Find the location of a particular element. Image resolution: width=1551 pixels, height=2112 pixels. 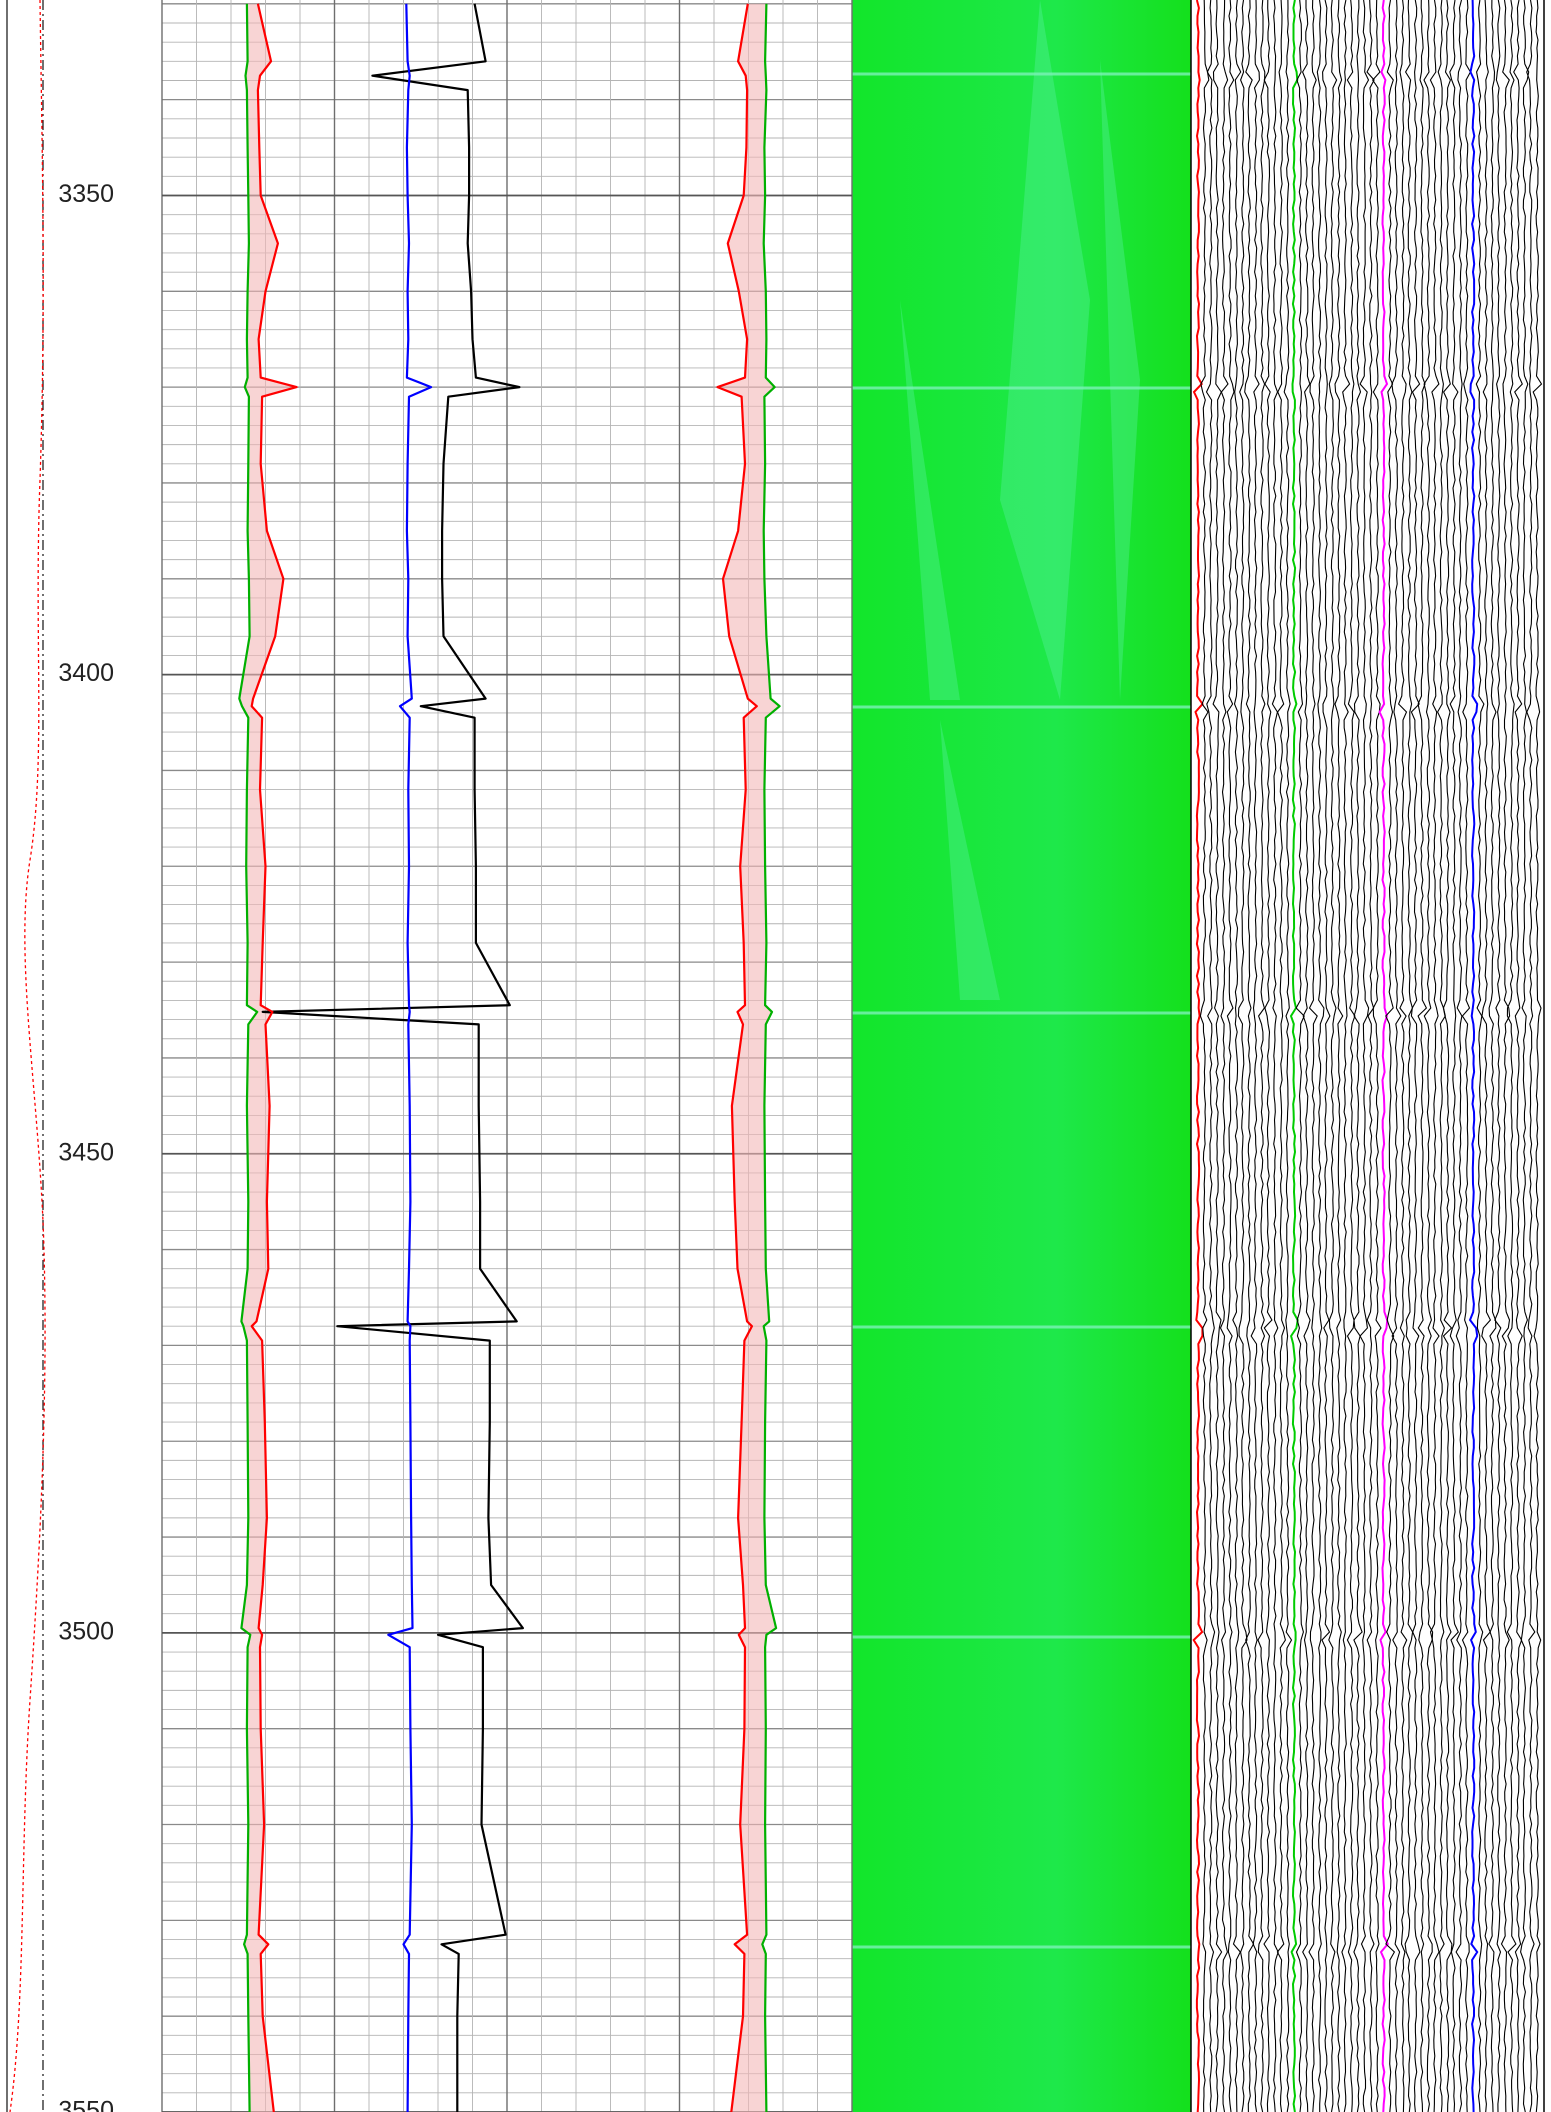

depth-label: 3550 is located at coordinates (86, 2104).